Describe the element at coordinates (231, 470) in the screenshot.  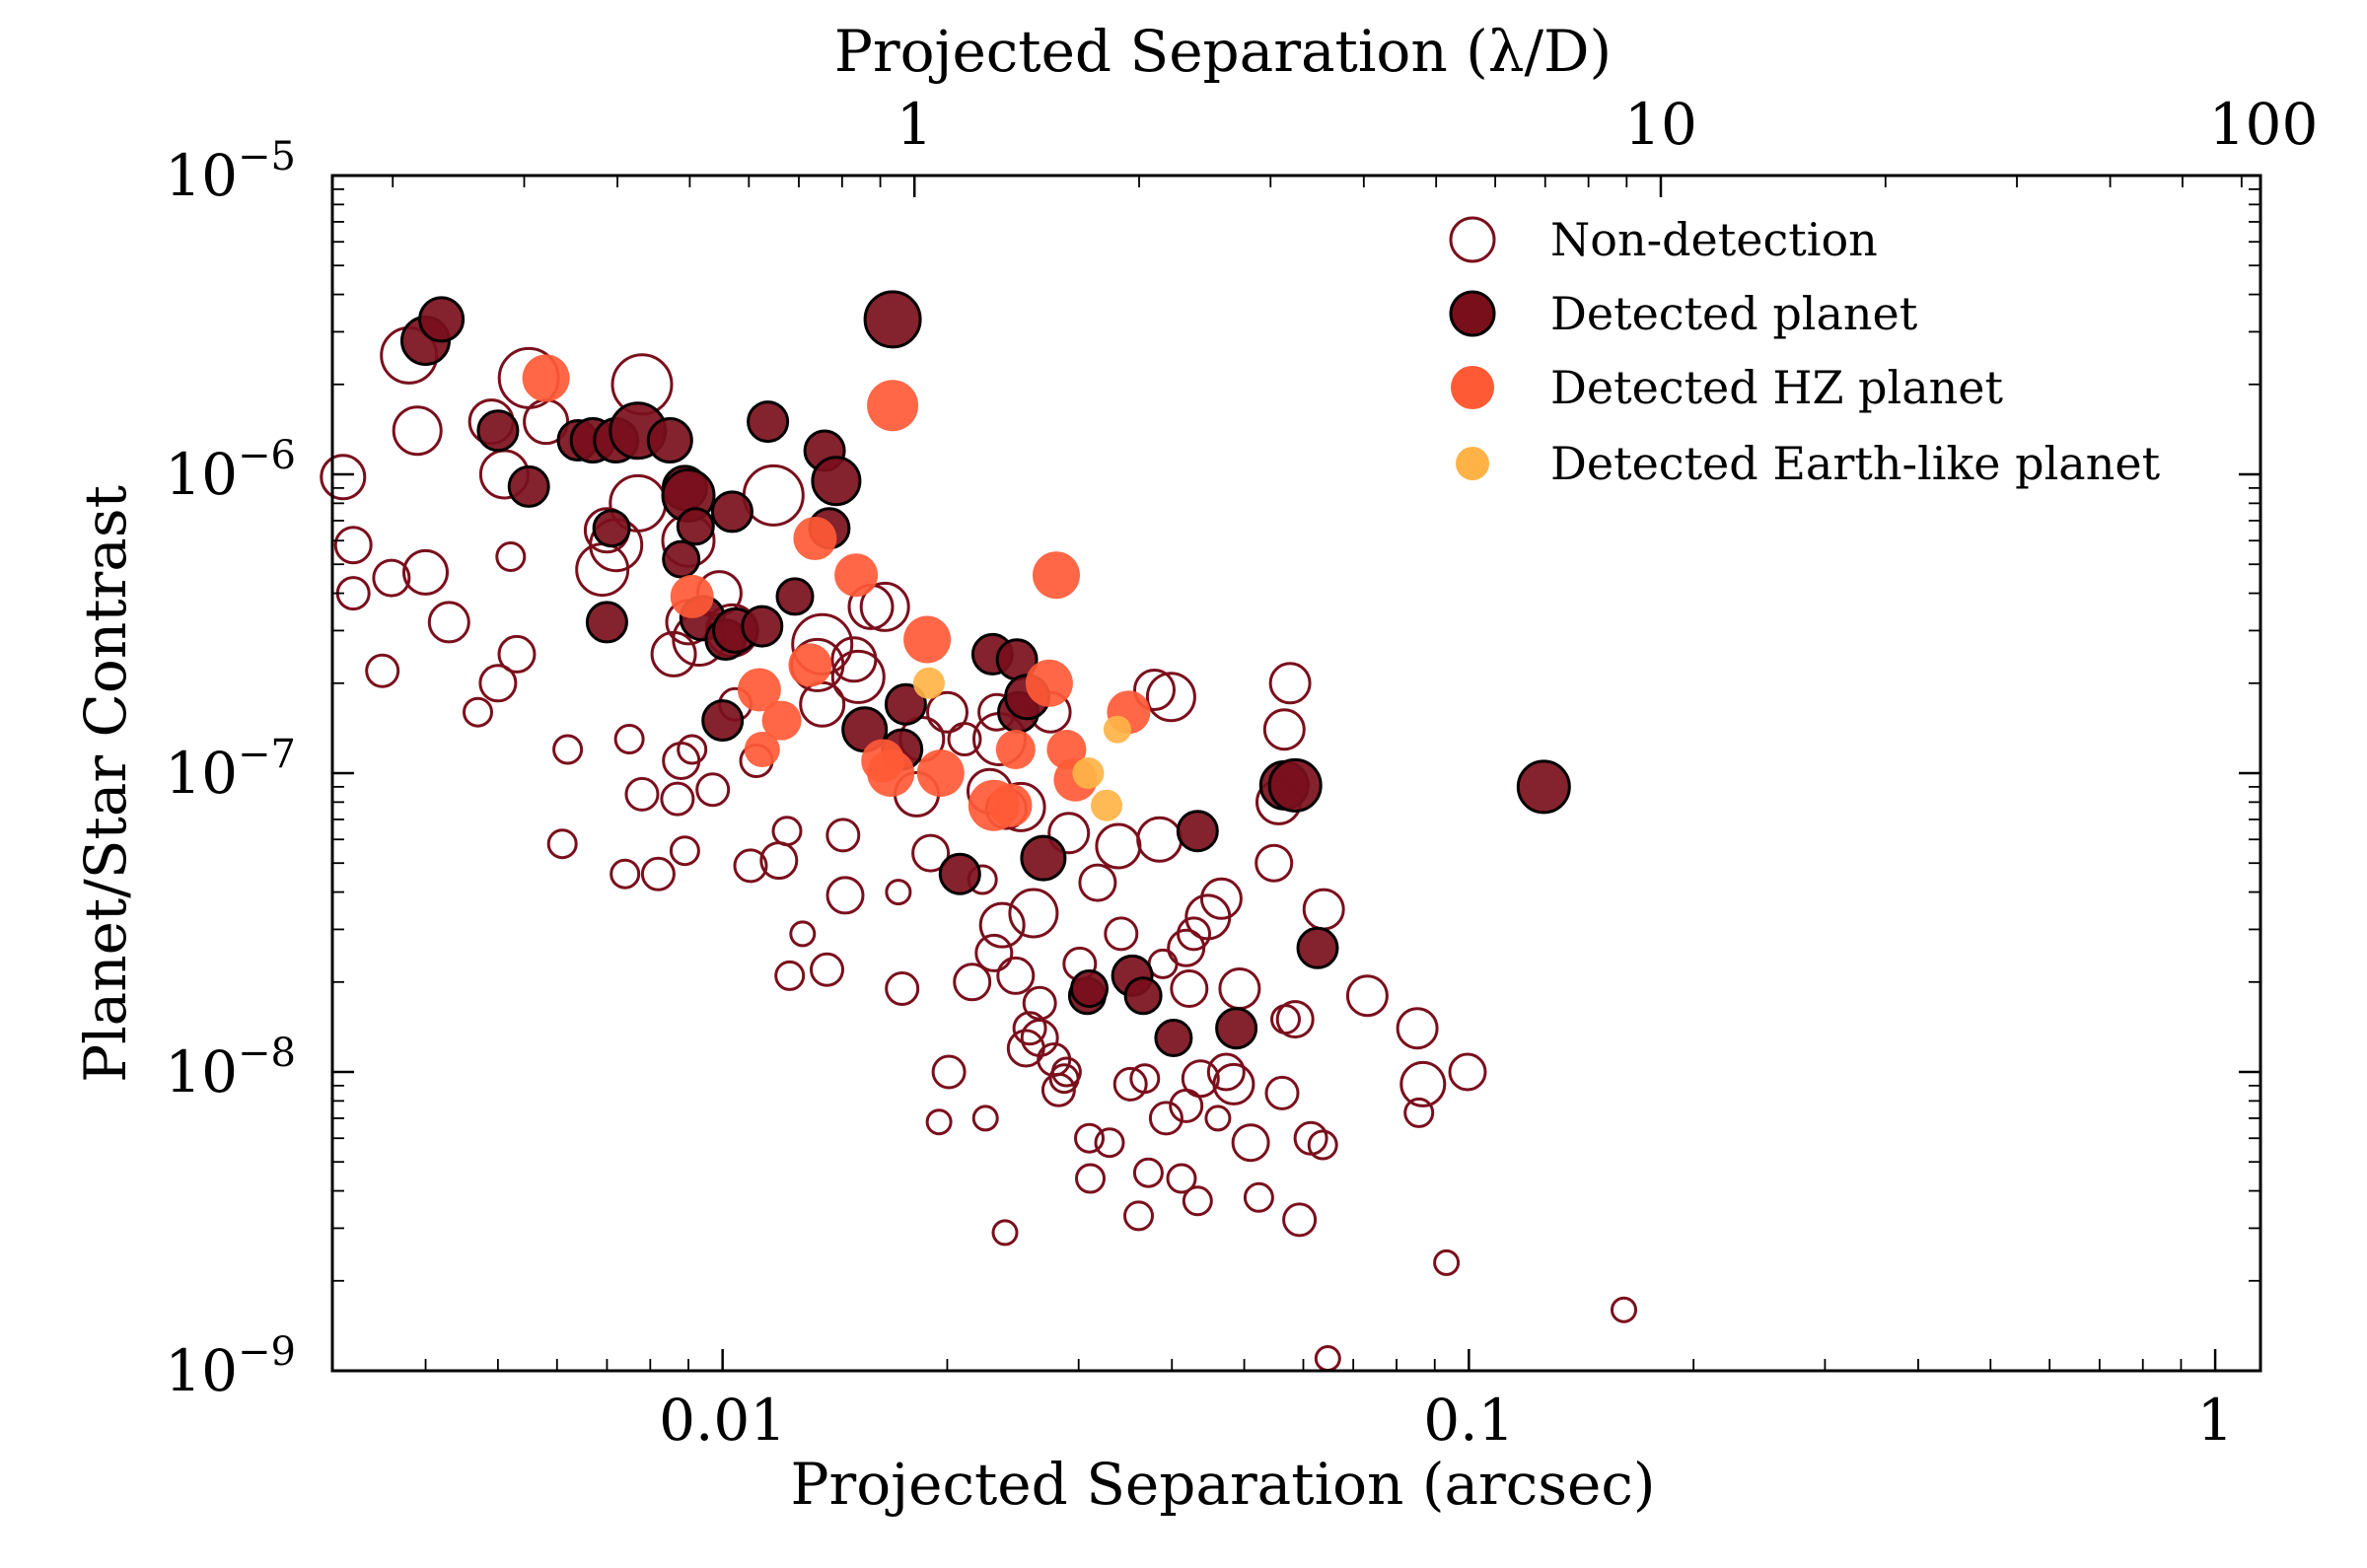
I see `y-tick-label: 10⁻⁶` at that location.